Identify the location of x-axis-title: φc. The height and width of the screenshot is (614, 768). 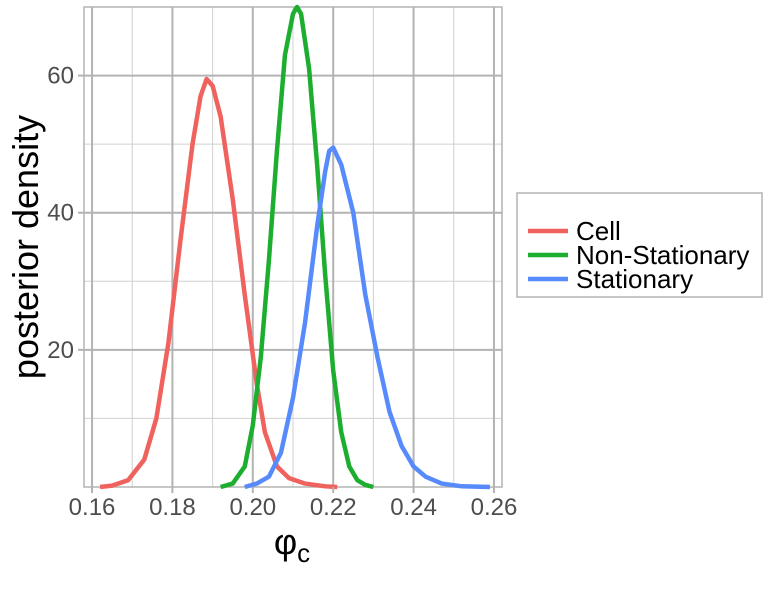
(292, 544).